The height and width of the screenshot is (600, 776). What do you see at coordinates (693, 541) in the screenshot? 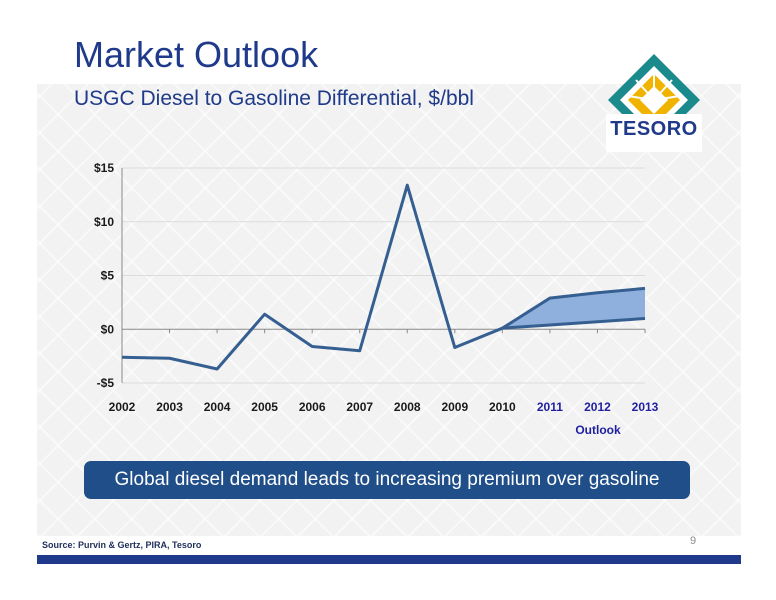
I see `page-number: 9` at bounding box center [693, 541].